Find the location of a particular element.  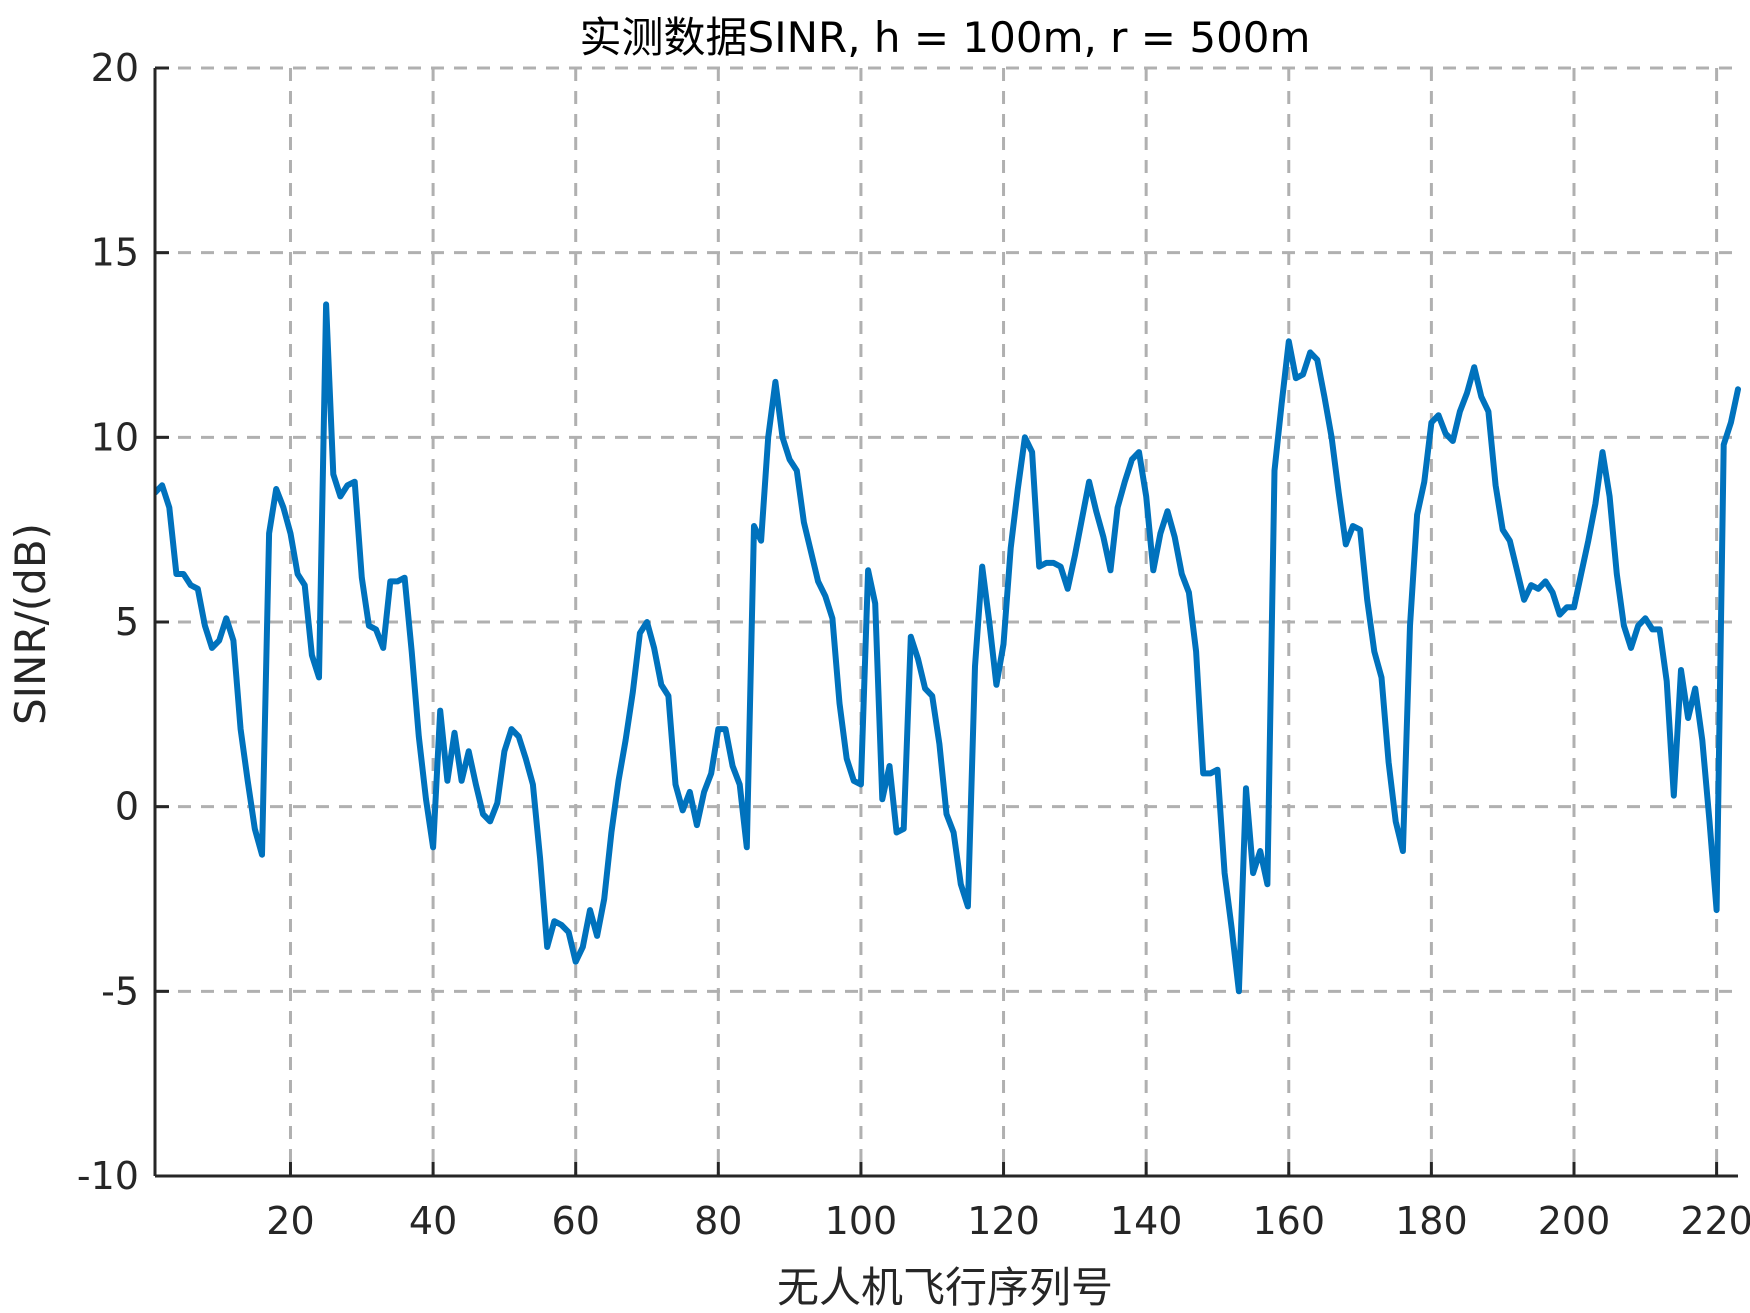

y-axis-title: SINR/(dB) is located at coordinates (30, 624).